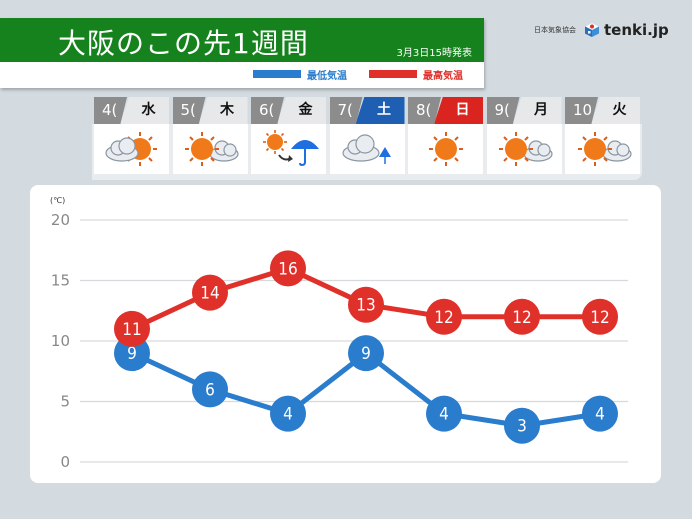  Describe the element at coordinates (380, 110) in the screenshot. I see `day-weekday-saturday: 土` at that location.